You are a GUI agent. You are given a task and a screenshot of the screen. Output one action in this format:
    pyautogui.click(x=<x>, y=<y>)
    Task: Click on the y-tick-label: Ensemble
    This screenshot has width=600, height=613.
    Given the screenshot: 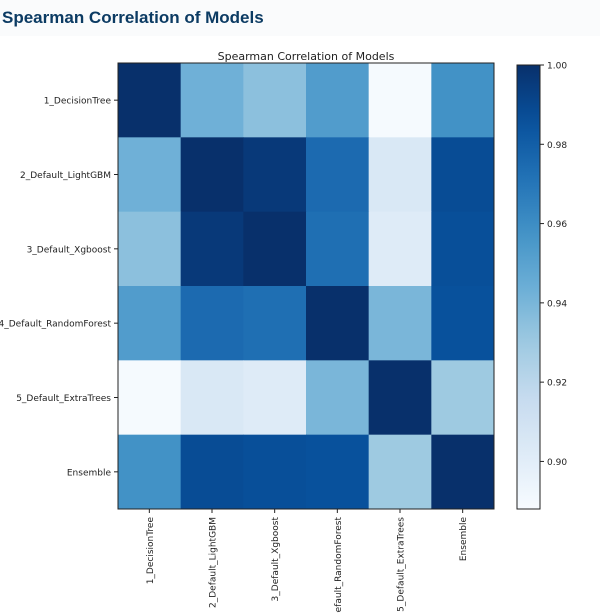 What is the action you would take?
    pyautogui.click(x=89, y=473)
    